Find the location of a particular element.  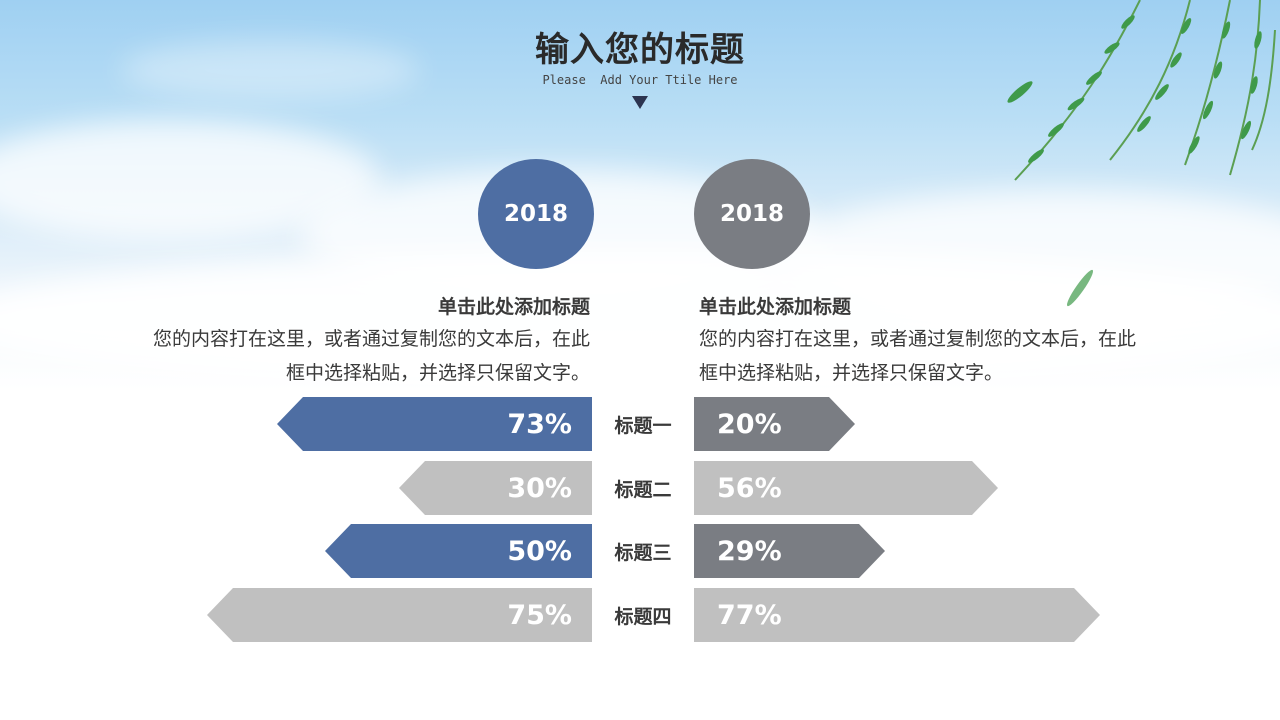

right-body-line: 您的内容打在这里，或者通过复制您的文本后，在此 is located at coordinates (918, 339).